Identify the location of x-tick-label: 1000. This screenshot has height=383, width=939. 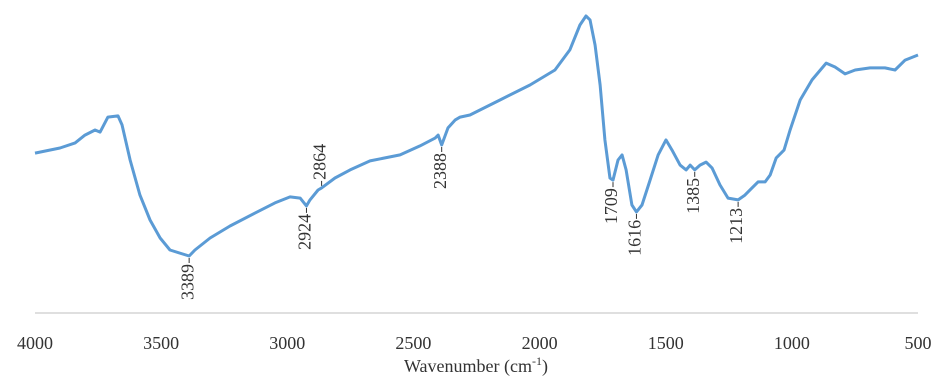
(792, 343).